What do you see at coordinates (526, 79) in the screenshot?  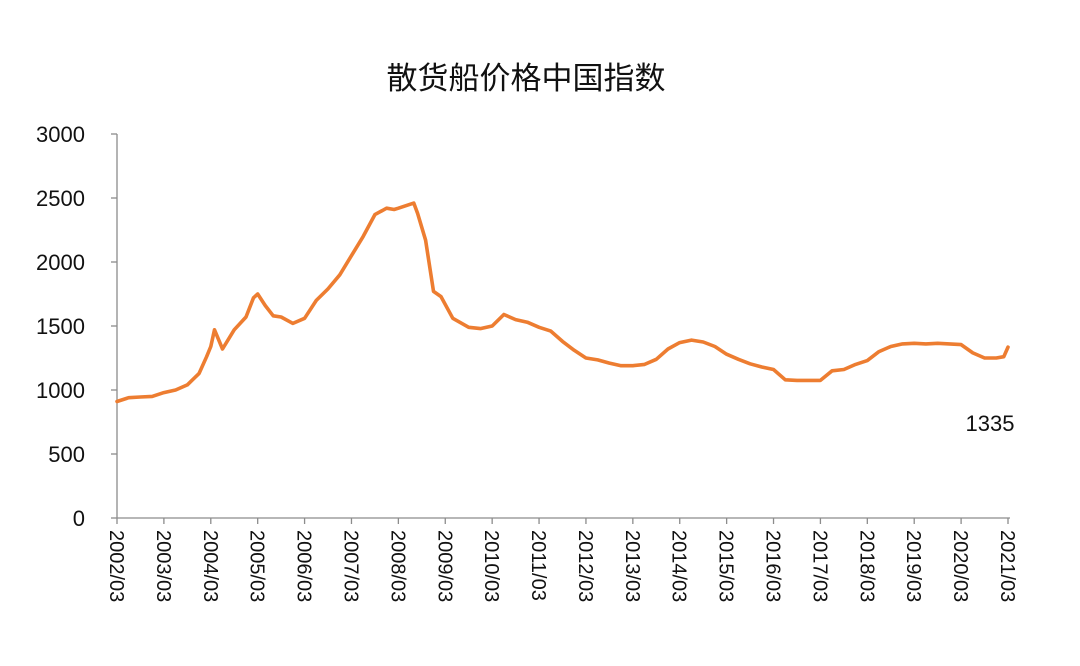 I see `chart-title: 散货船价格中国指数` at bounding box center [526, 79].